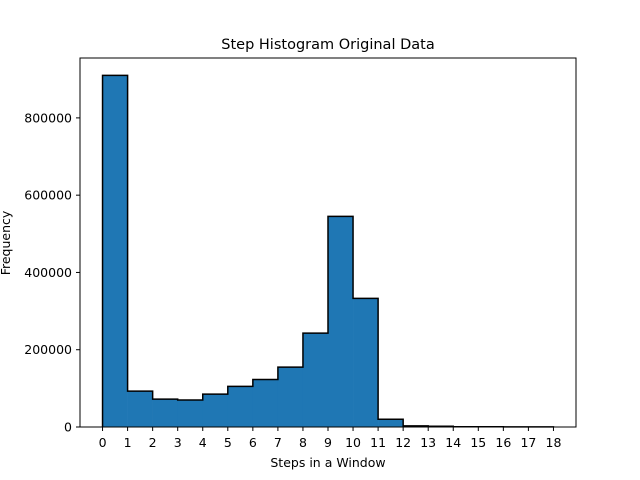 The image size is (640, 480). I want to click on y-tick-label: 200000, so click(48, 349).